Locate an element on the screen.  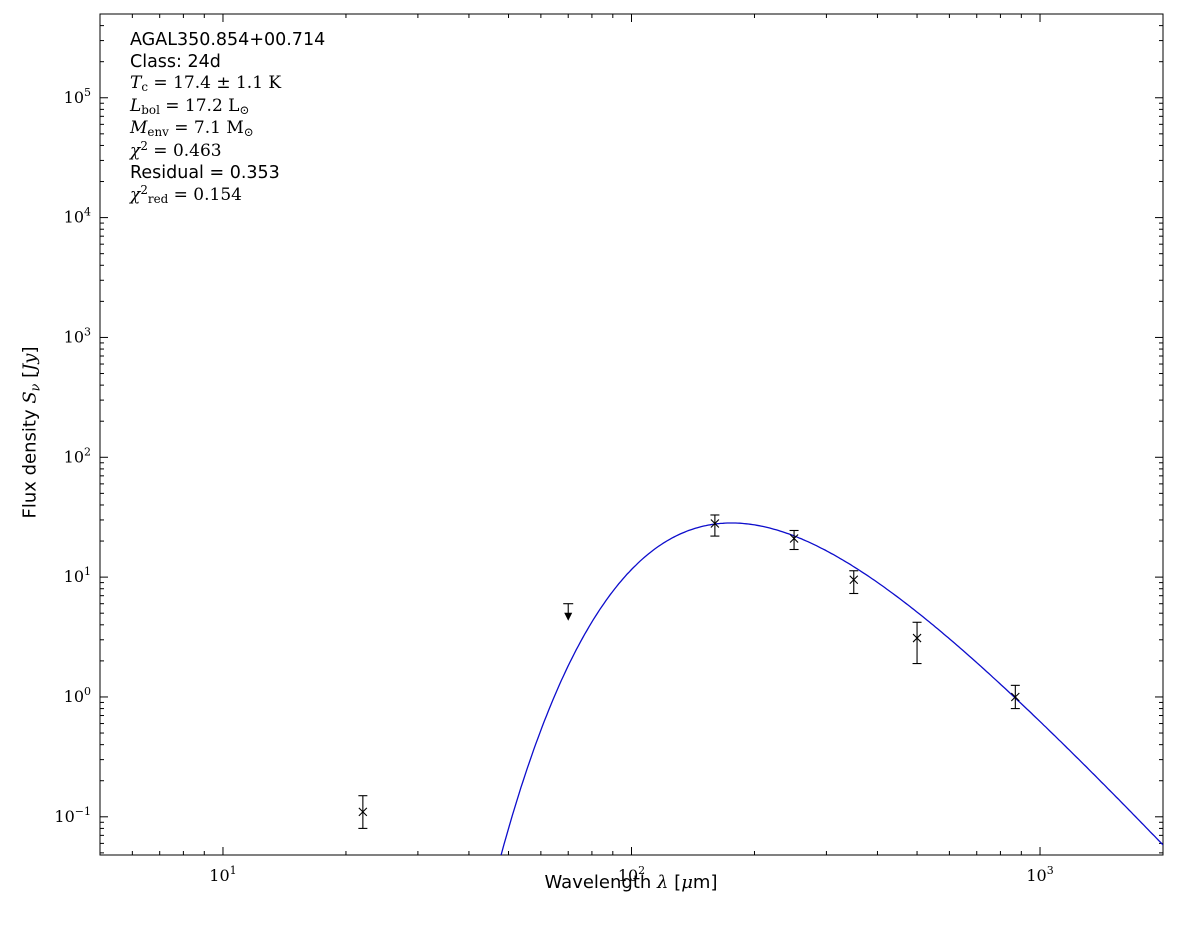
text-segment: μ is located at coordinates (687, 882).